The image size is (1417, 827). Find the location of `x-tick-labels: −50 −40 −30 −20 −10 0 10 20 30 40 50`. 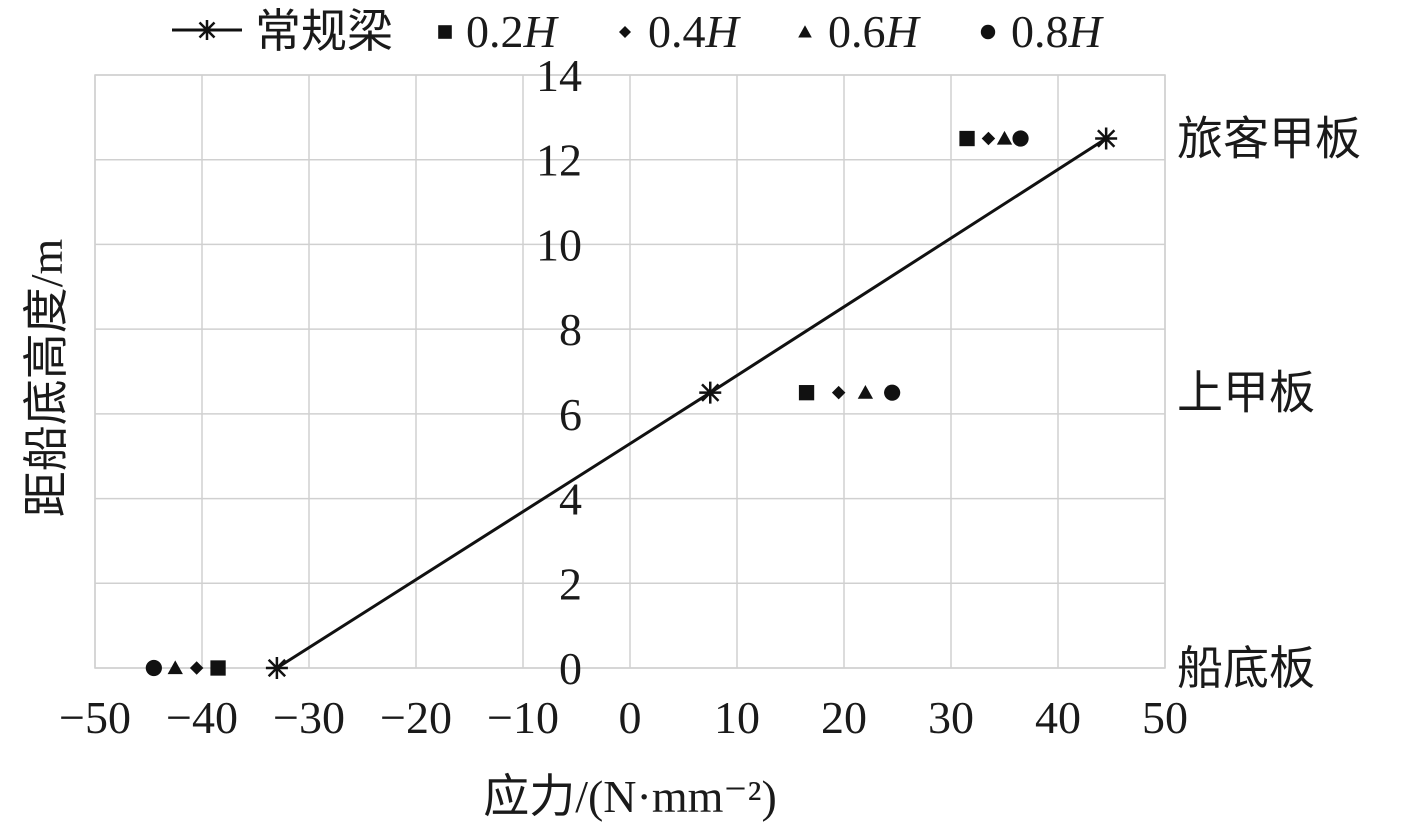

x-tick-labels: −50 −40 −30 −20 −10 0 10 20 30 40 50 is located at coordinates (623, 717).